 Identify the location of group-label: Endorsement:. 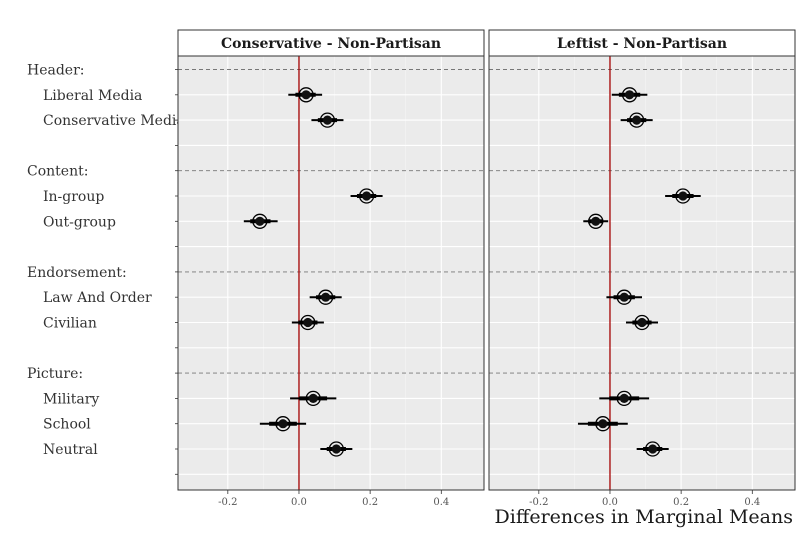
(77, 273).